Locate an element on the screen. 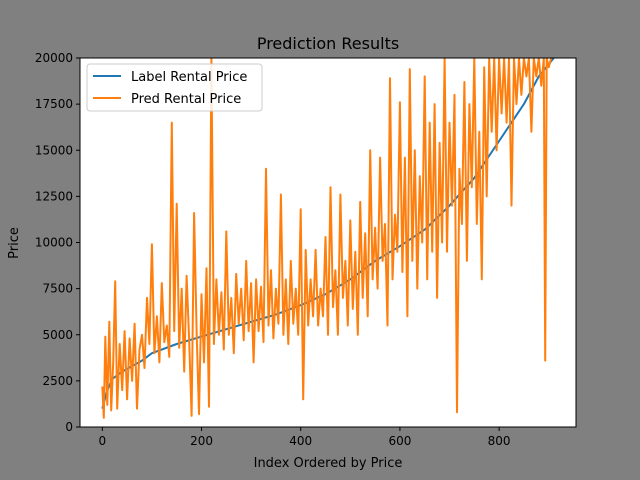  chart-title: Prediction Results is located at coordinates (328, 43).